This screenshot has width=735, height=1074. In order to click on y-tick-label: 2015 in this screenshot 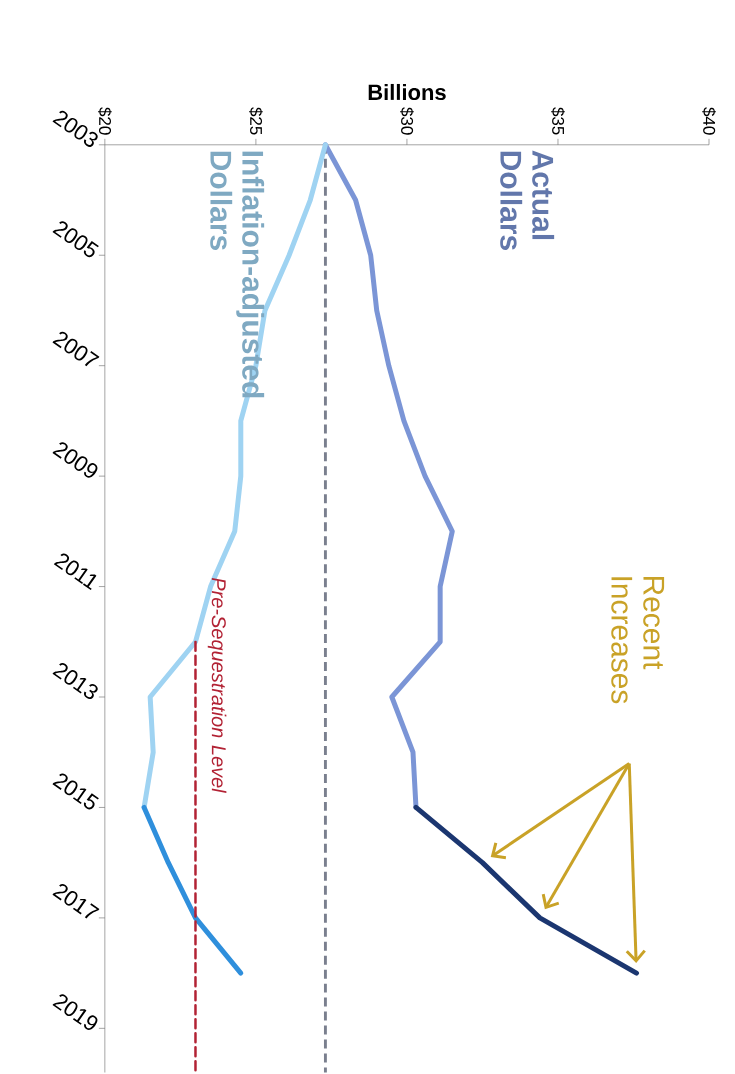, I will do `click(75, 791)`.